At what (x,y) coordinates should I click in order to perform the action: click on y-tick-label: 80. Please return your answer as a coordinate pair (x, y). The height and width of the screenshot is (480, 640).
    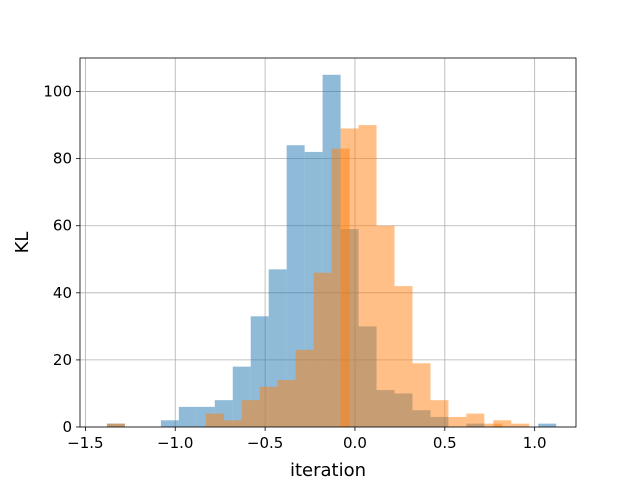
    Looking at the image, I should click on (62, 159).